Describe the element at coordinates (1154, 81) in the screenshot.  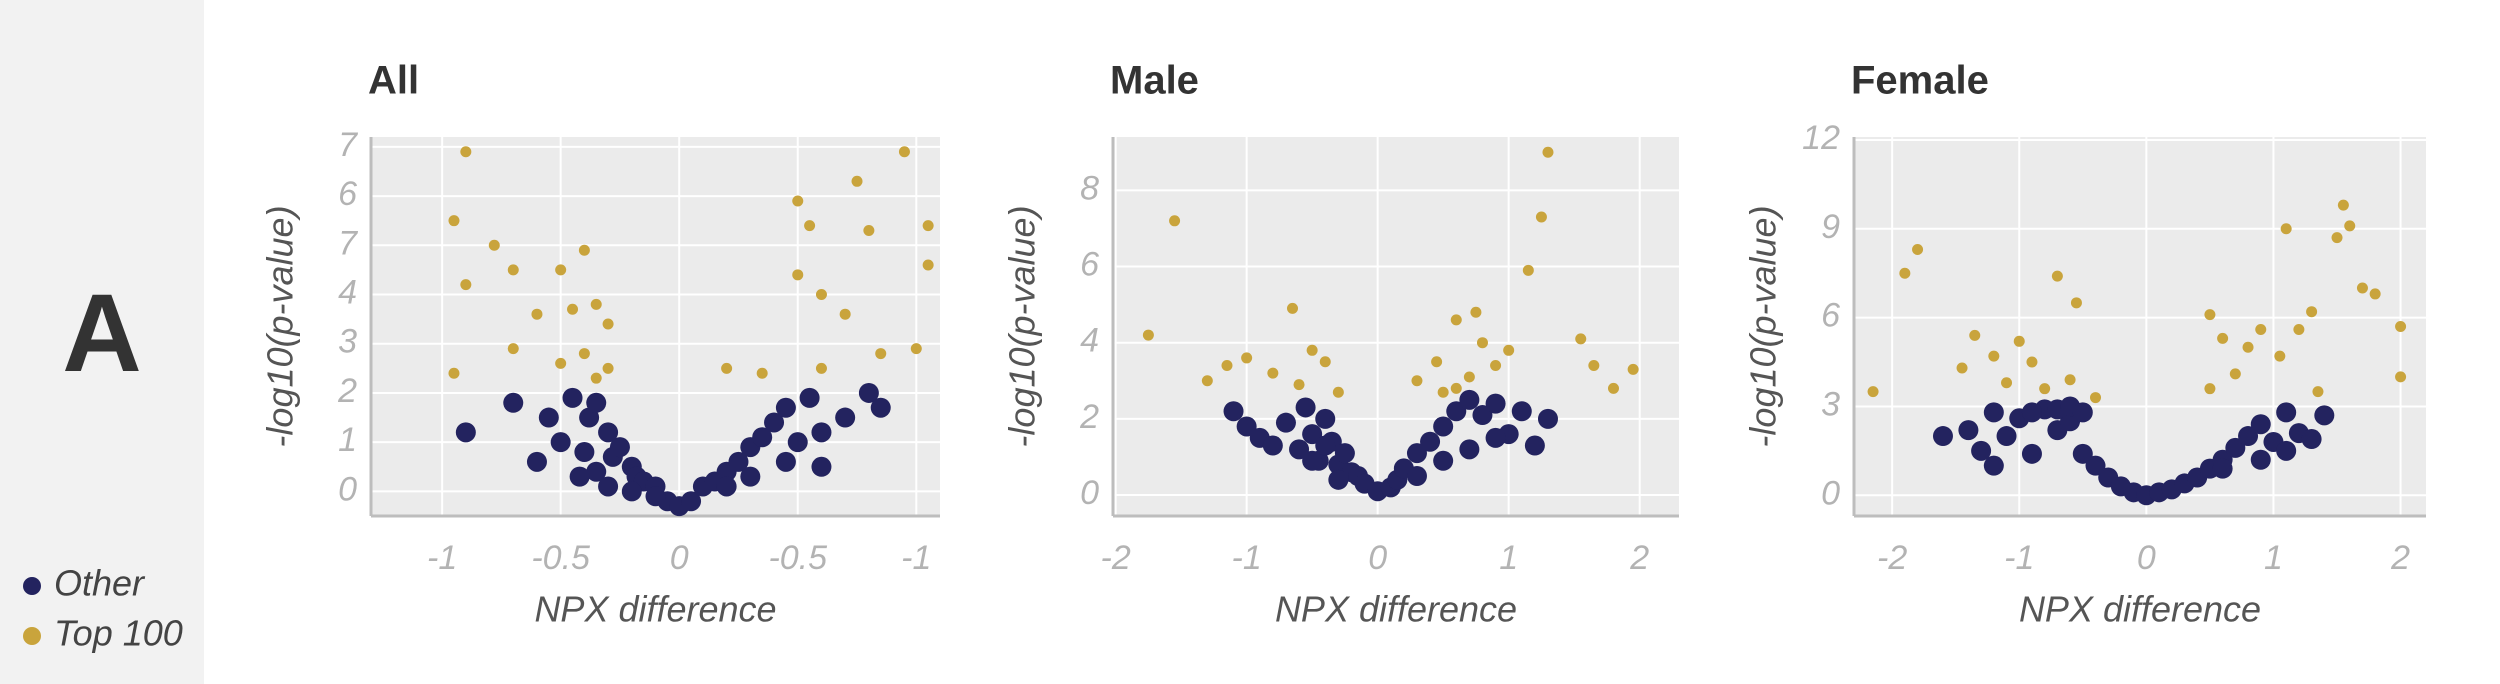
I see `chart-title: Male` at that location.